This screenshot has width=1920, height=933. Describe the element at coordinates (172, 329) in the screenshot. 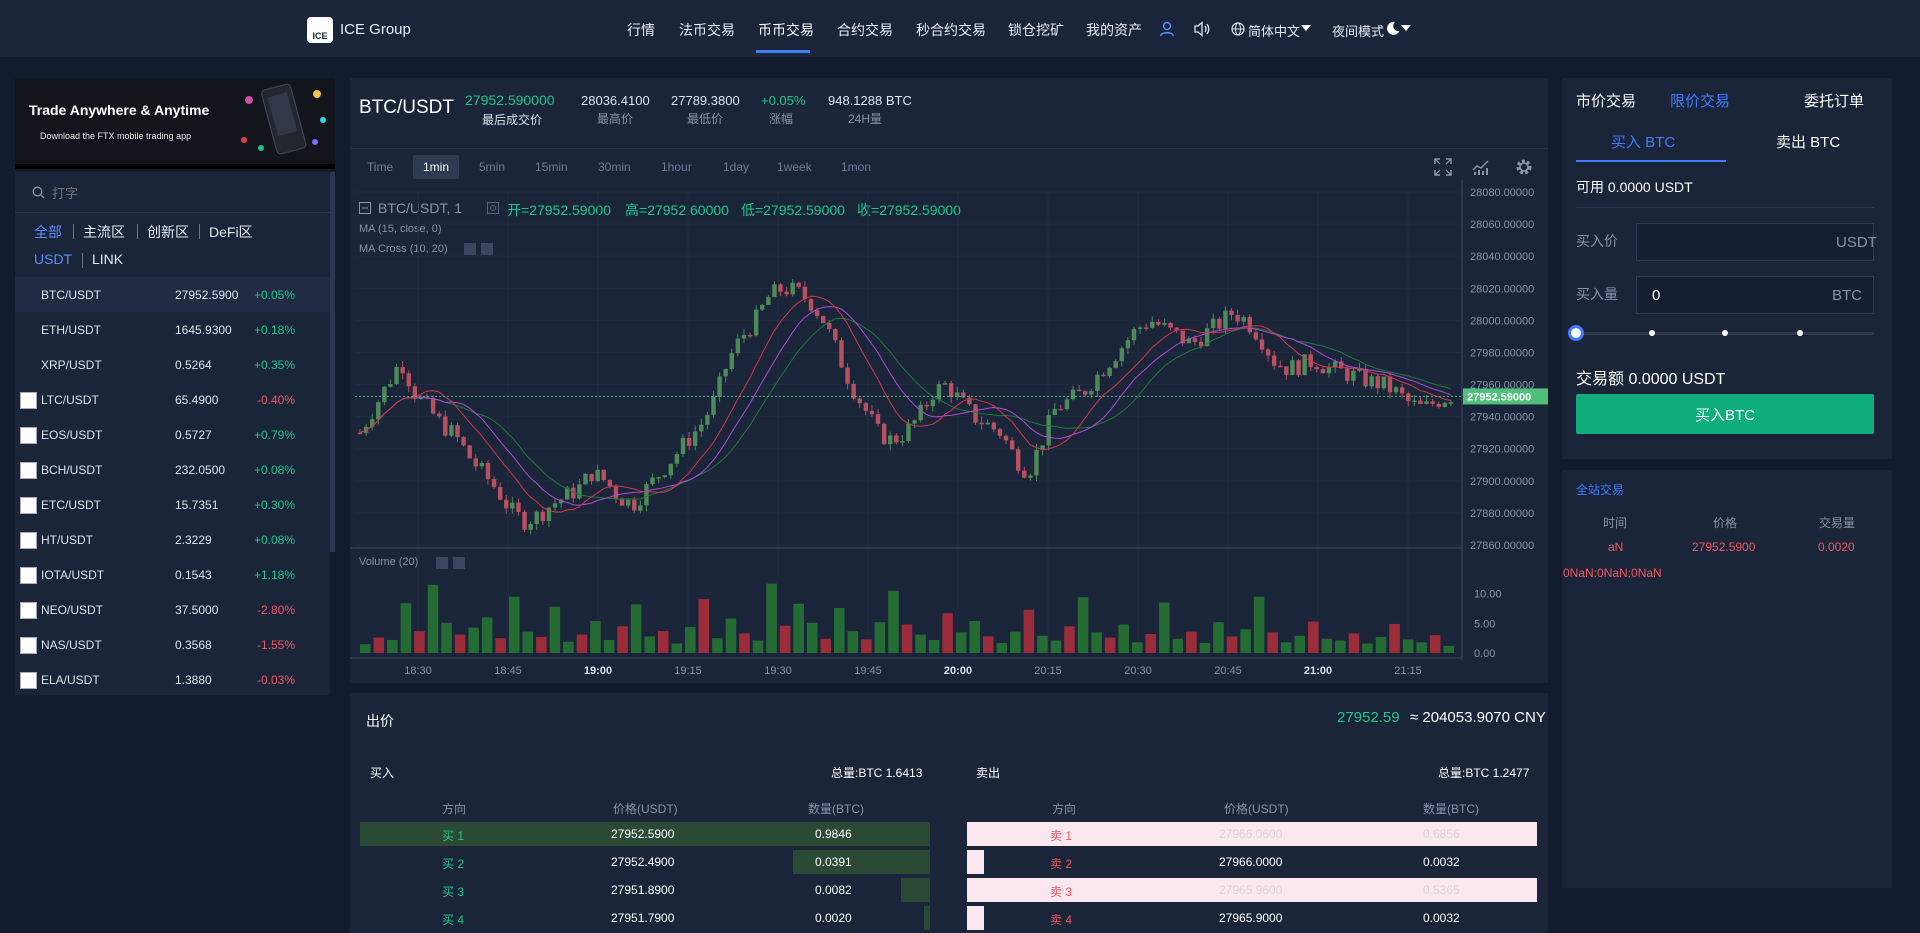

I see `market-row: ETH/USDT 1645.9300 +0.18%` at that location.